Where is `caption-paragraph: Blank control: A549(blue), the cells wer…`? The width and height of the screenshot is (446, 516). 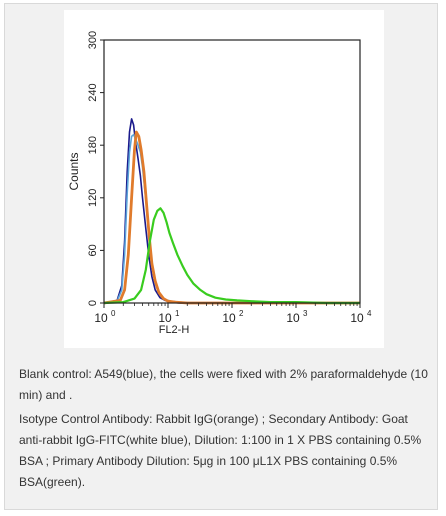 caption-paragraph: Blank control: A549(blue), the cells wer… is located at coordinates (223, 384).